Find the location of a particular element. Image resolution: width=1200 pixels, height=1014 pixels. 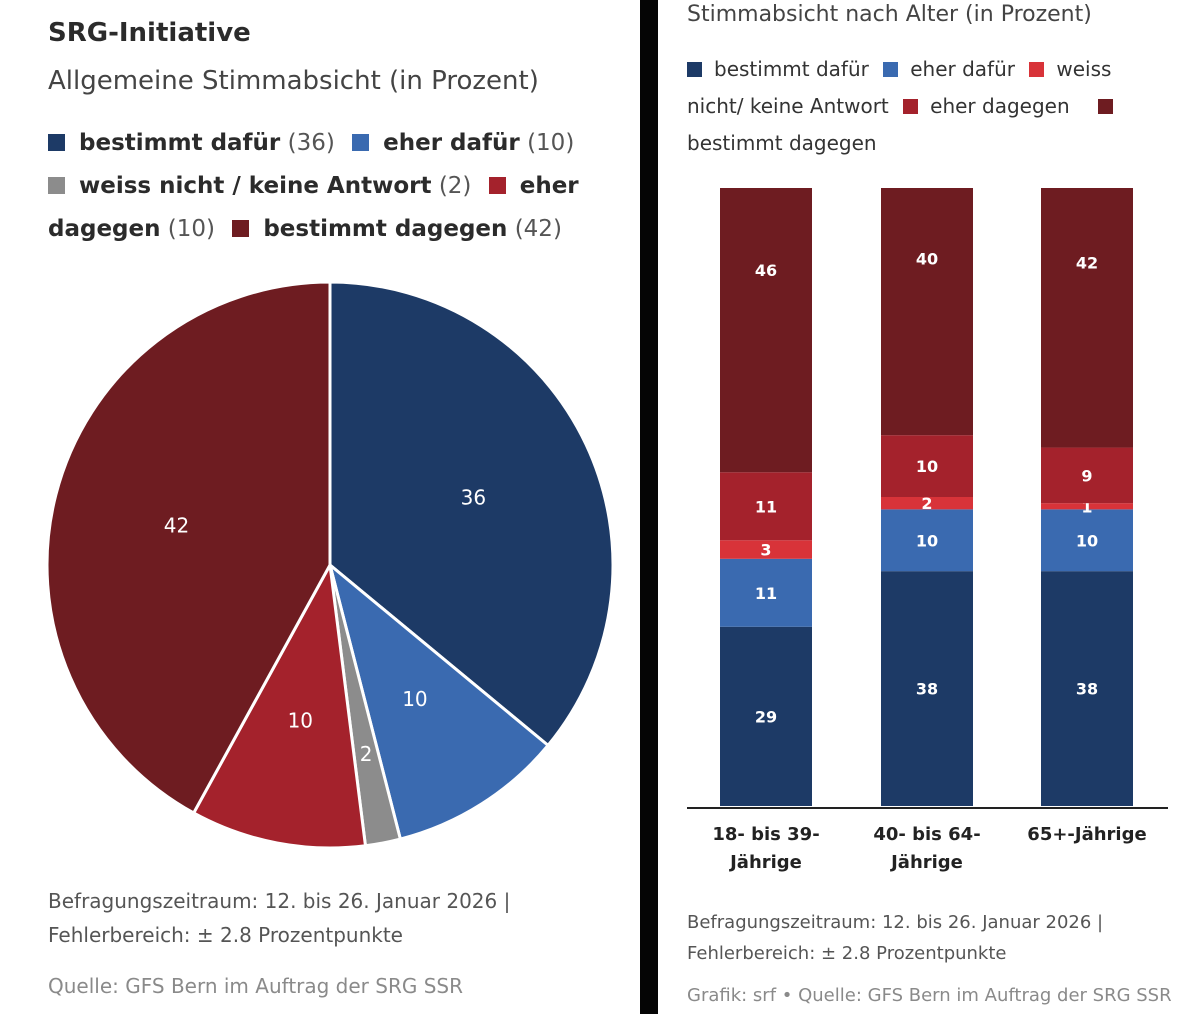

legend-value: (42) is located at coordinates (538, 229).